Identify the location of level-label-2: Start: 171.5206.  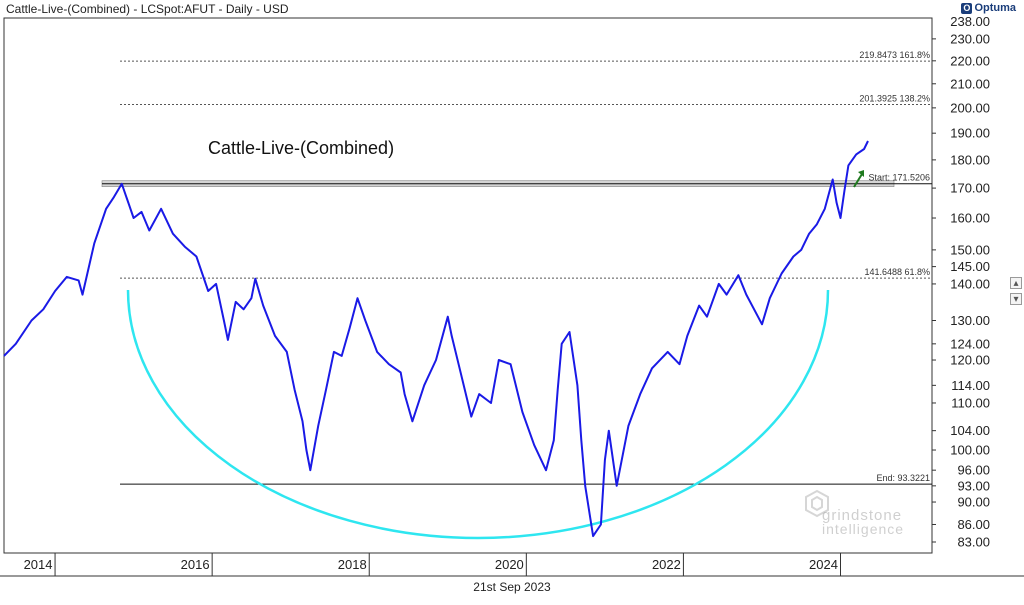
(899, 178).